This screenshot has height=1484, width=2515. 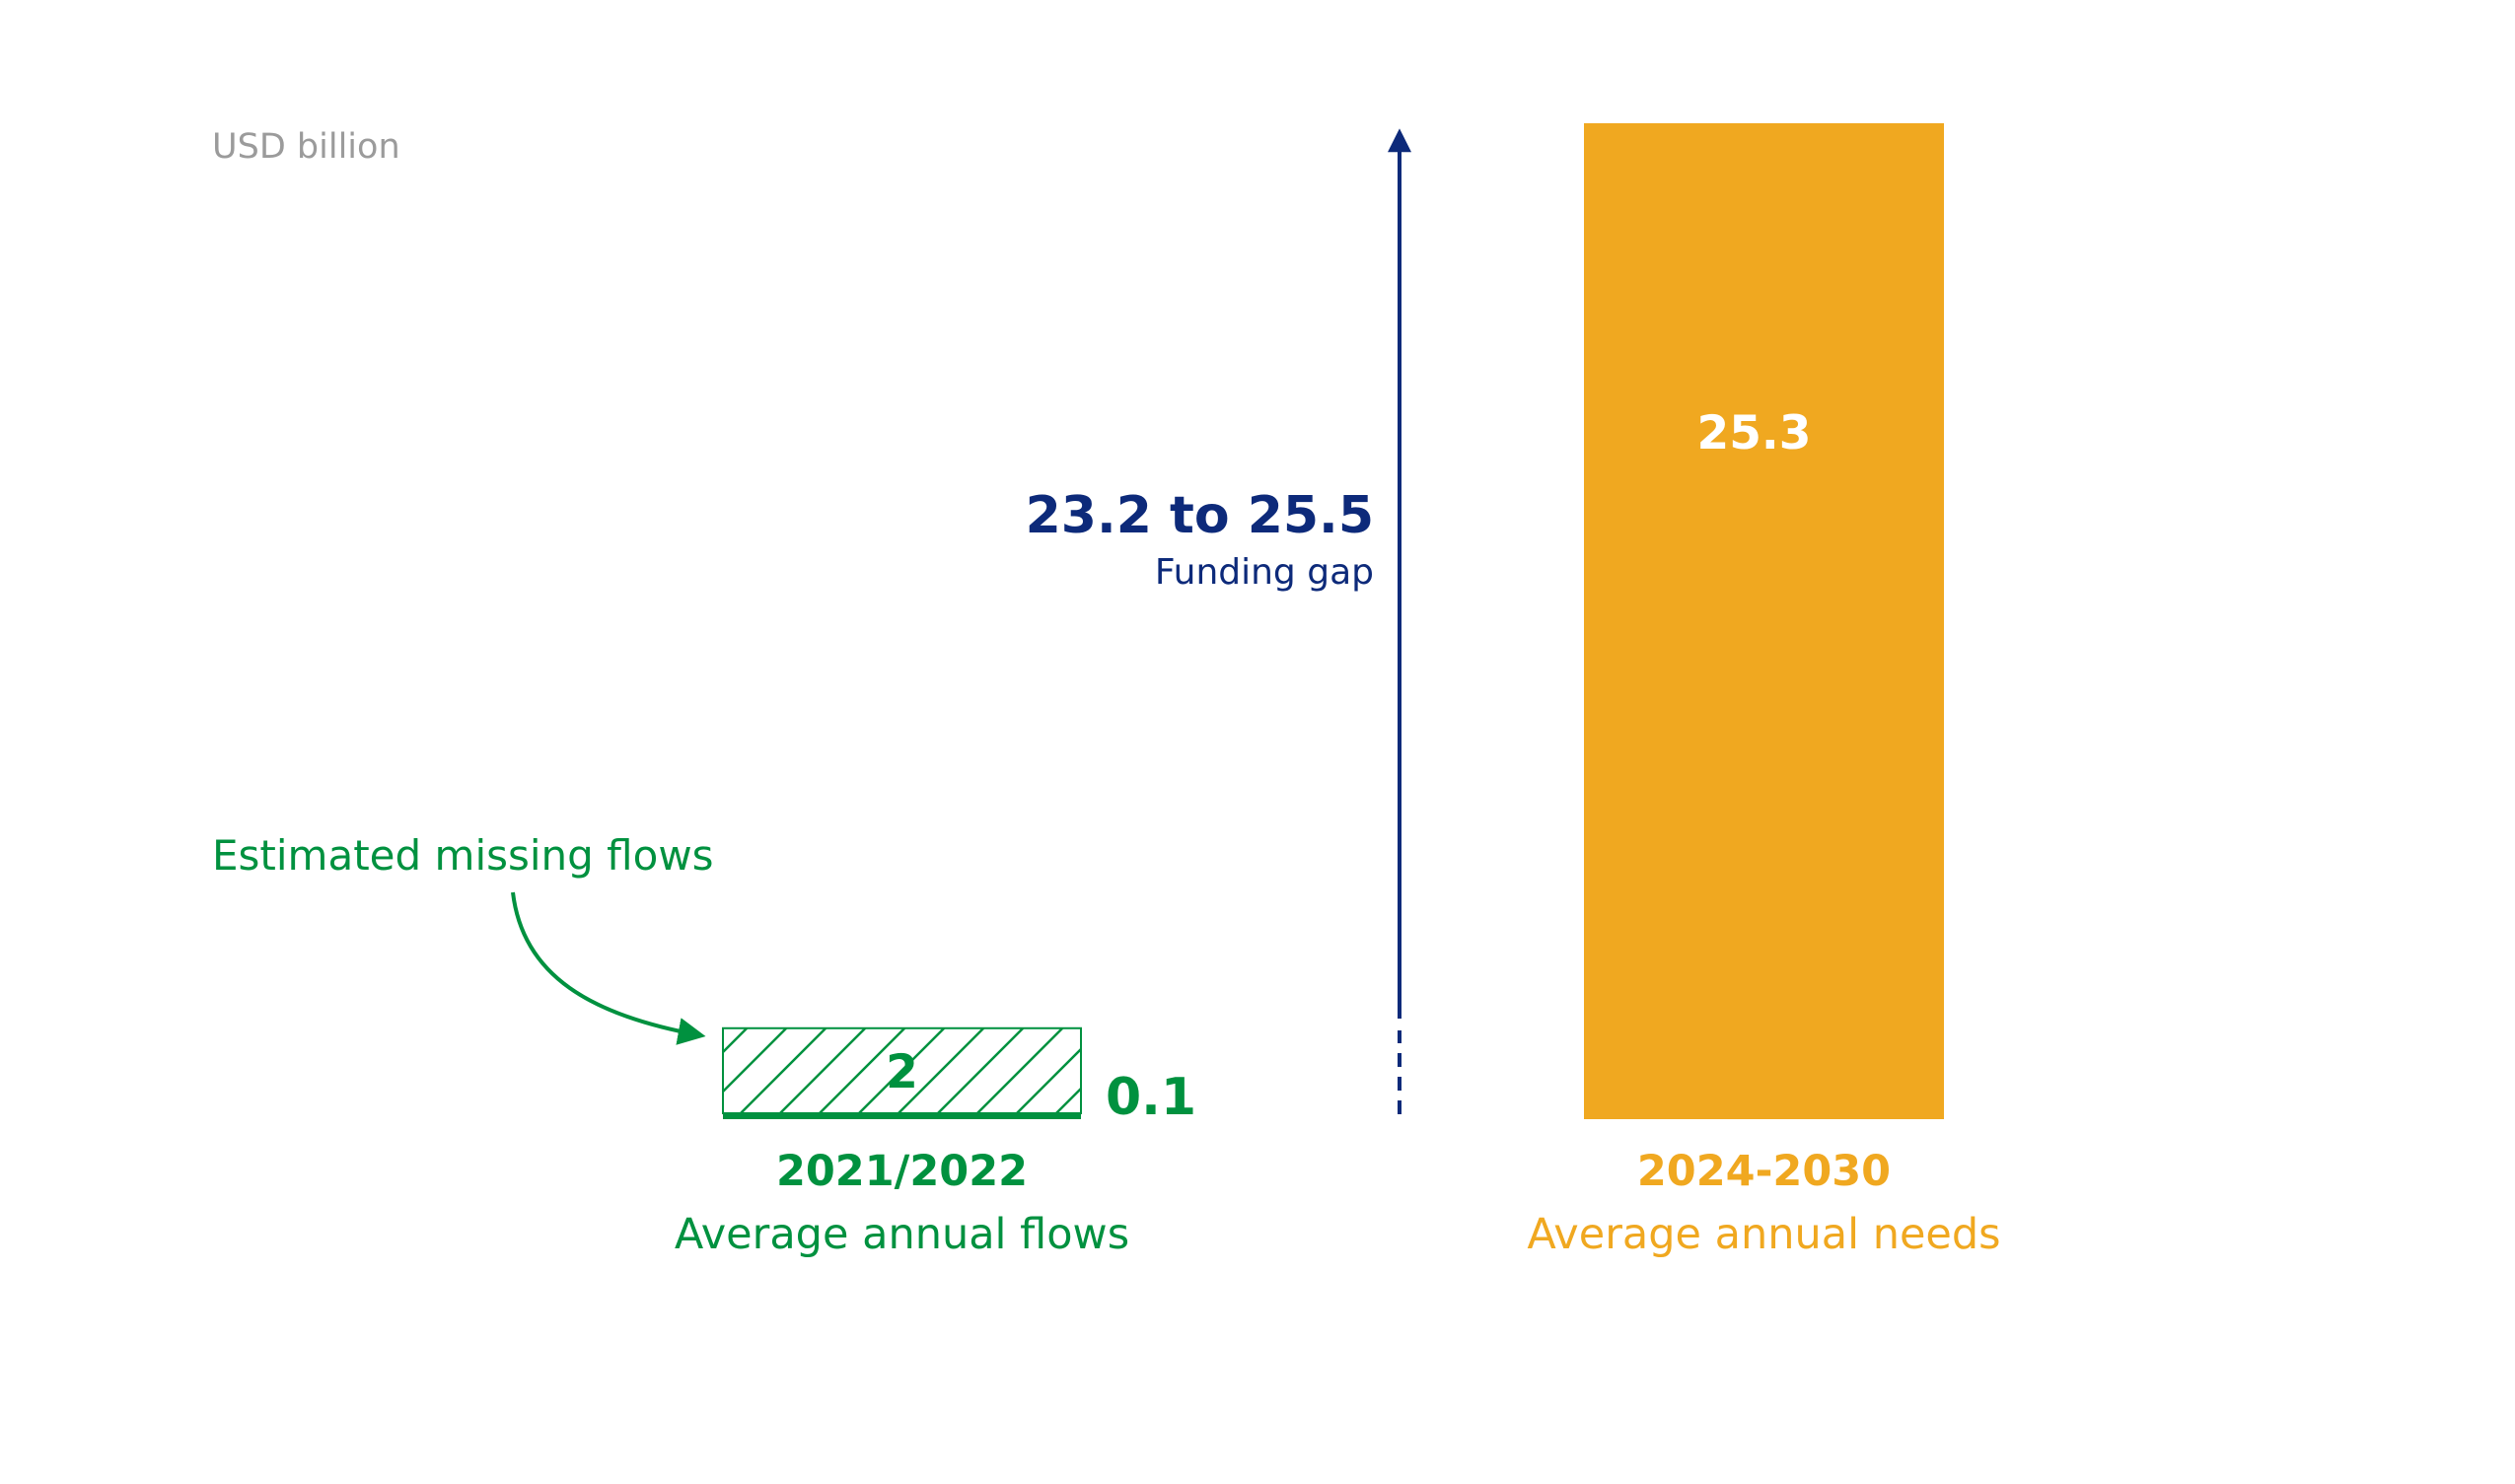 What do you see at coordinates (463, 855) in the screenshot?
I see `estimated-missing-flows-annotation: Estimated missing flows` at bounding box center [463, 855].